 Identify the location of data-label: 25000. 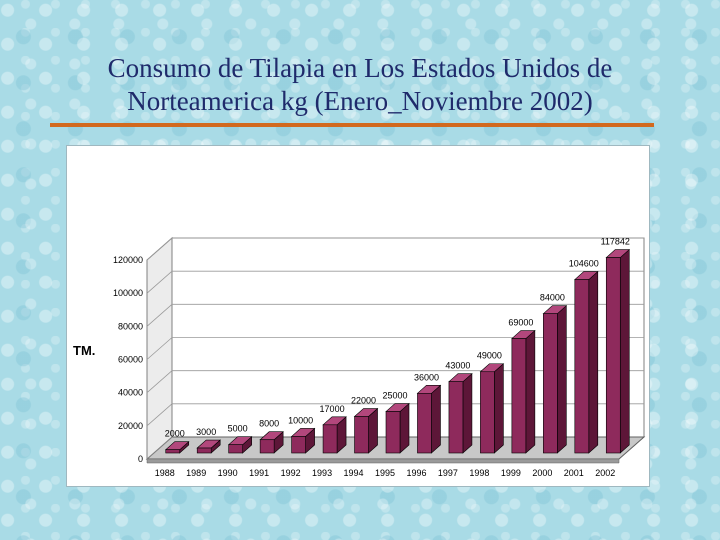
(394, 396).